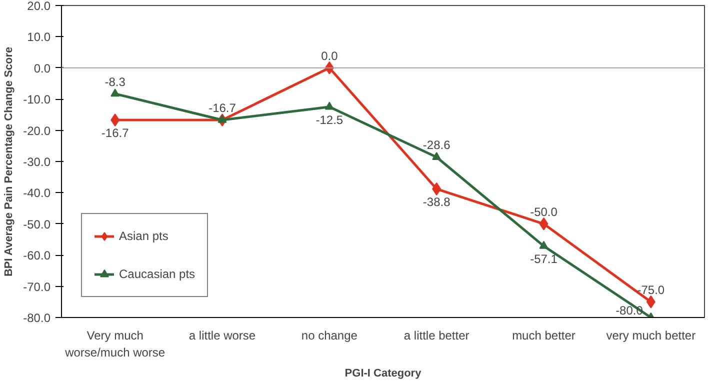  What do you see at coordinates (37, 255) in the screenshot?
I see `y-tick-label: -60.0` at bounding box center [37, 255].